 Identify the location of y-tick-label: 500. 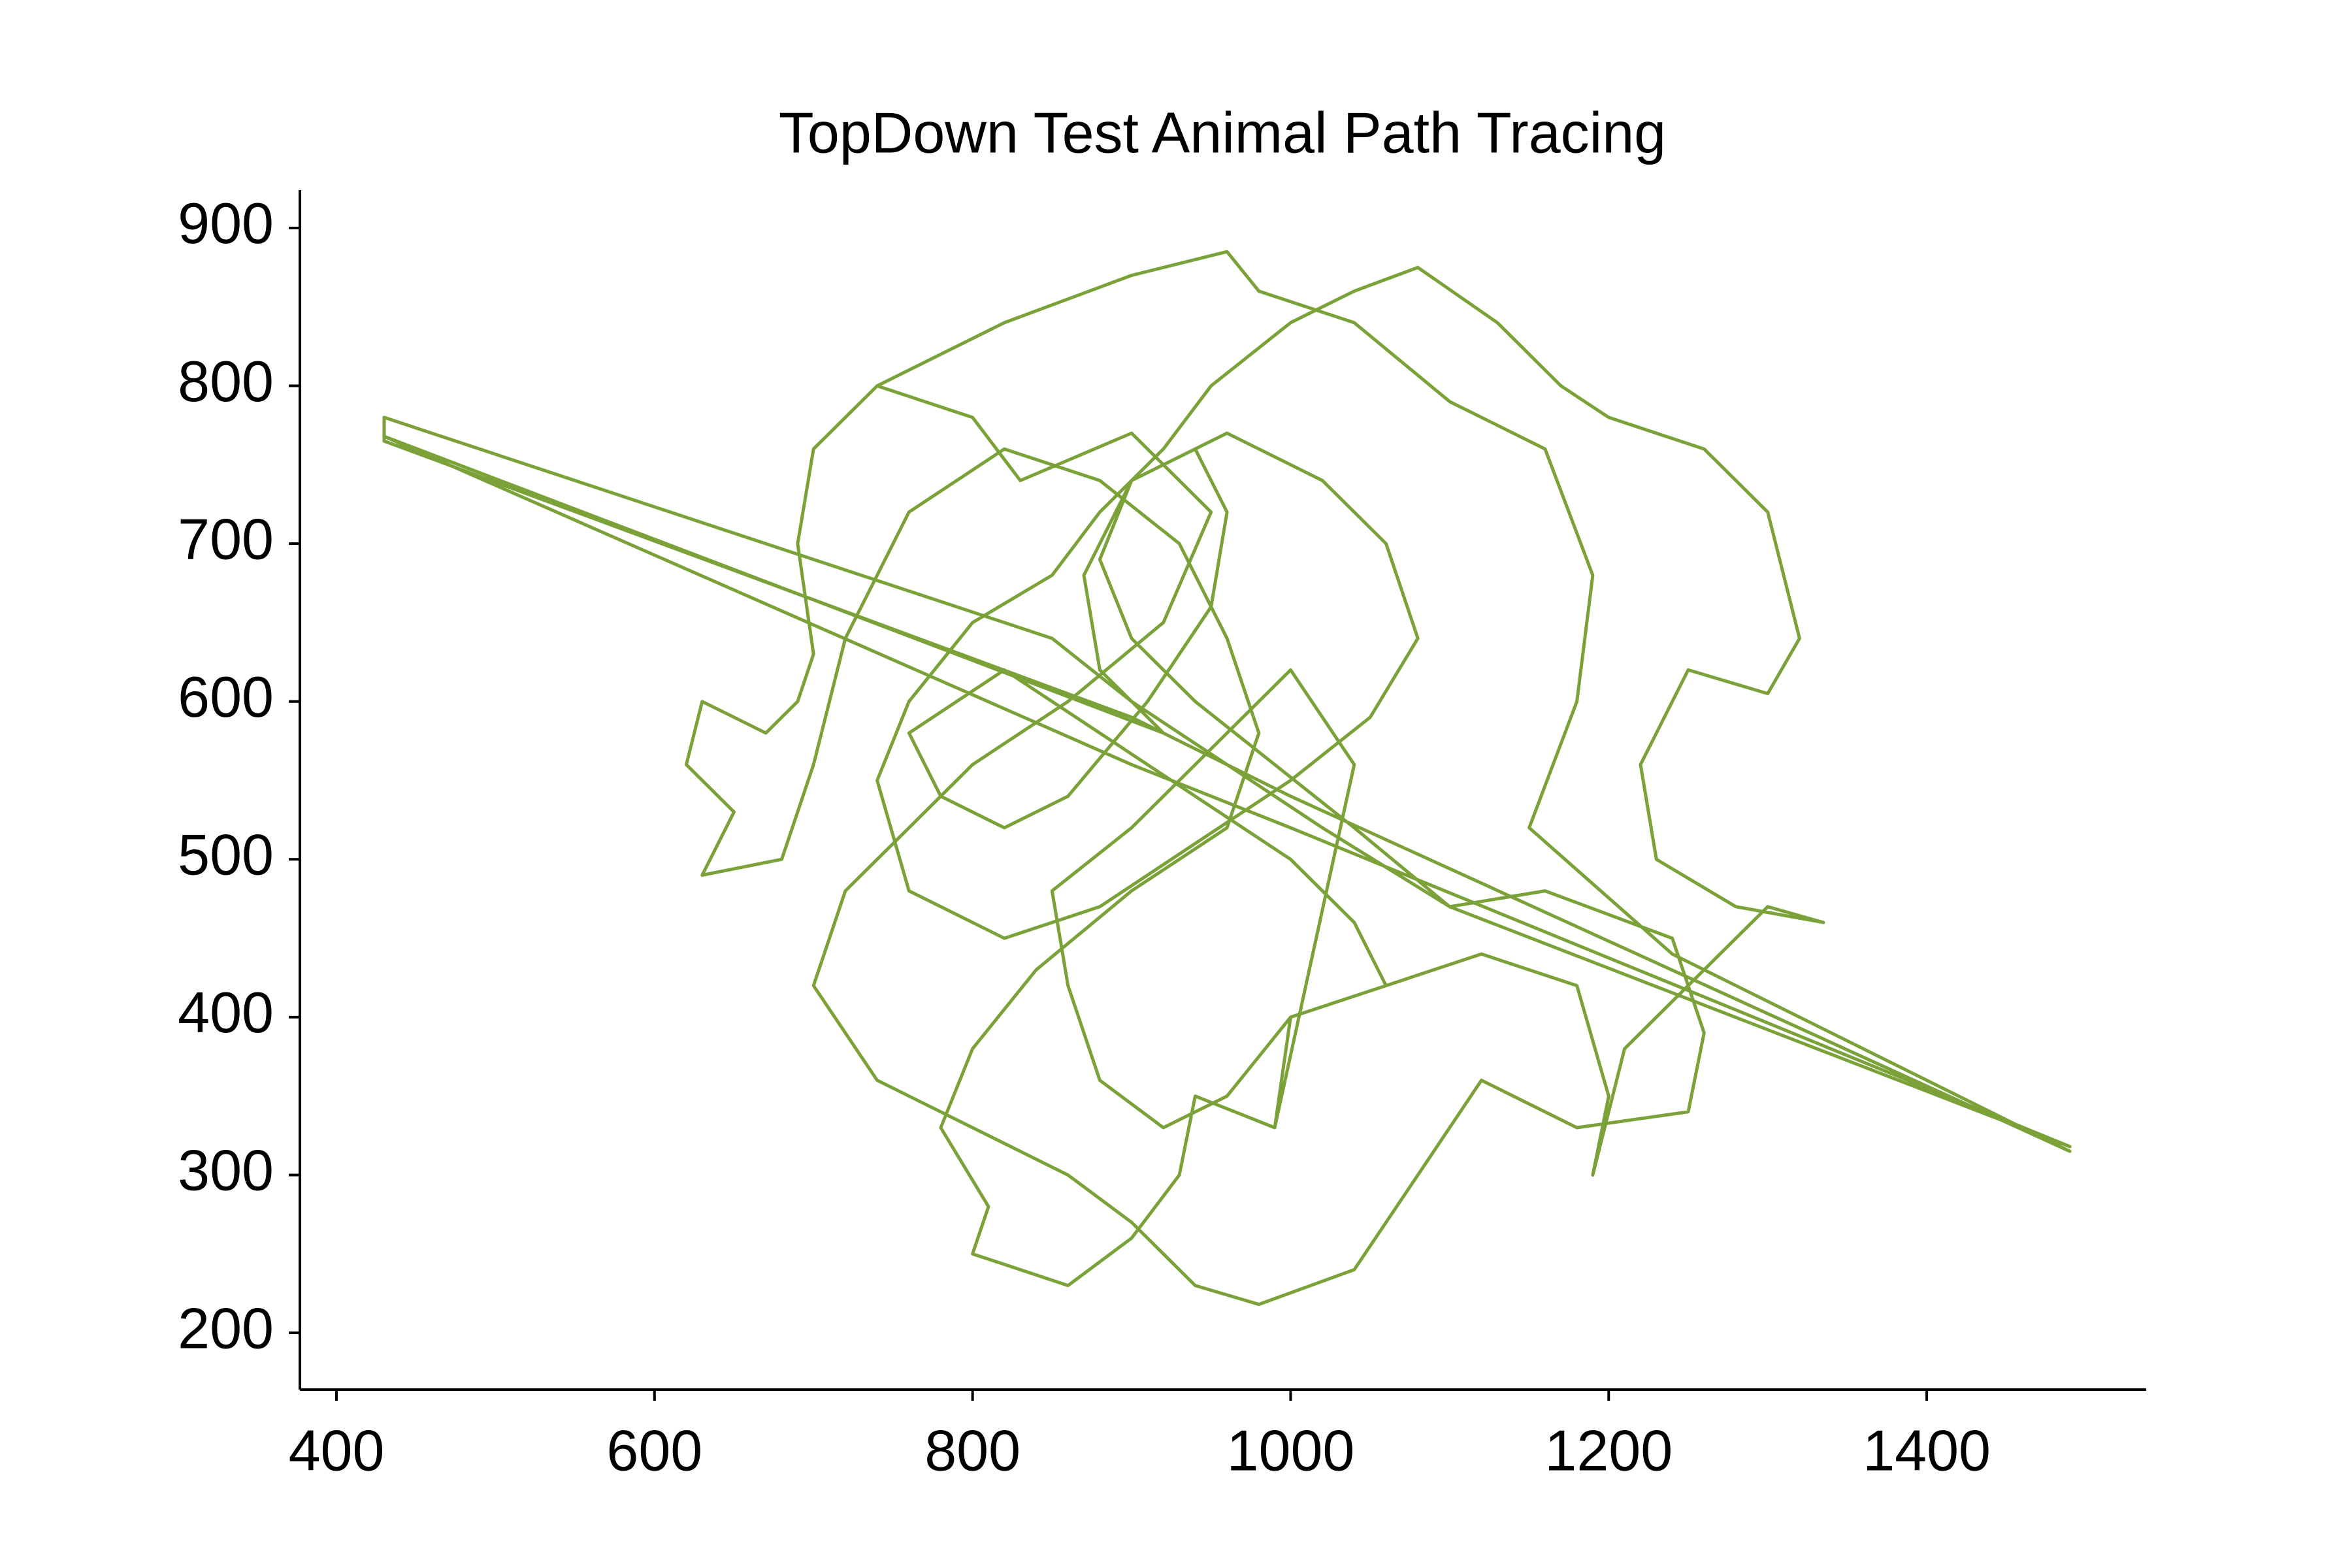
(226, 855).